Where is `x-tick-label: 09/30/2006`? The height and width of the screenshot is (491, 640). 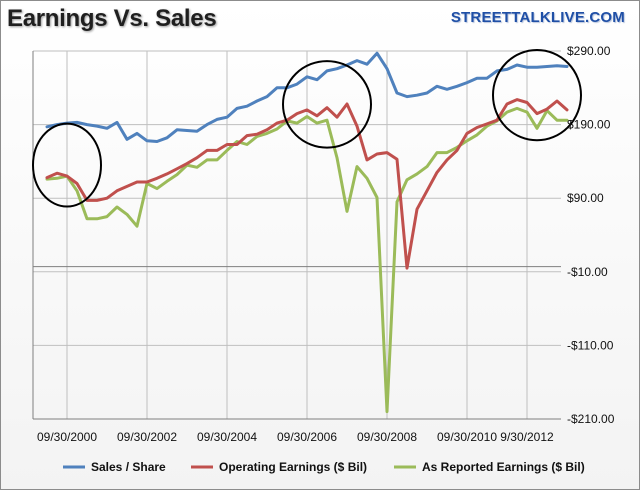 x-tick-label: 09/30/2006 is located at coordinates (307, 437).